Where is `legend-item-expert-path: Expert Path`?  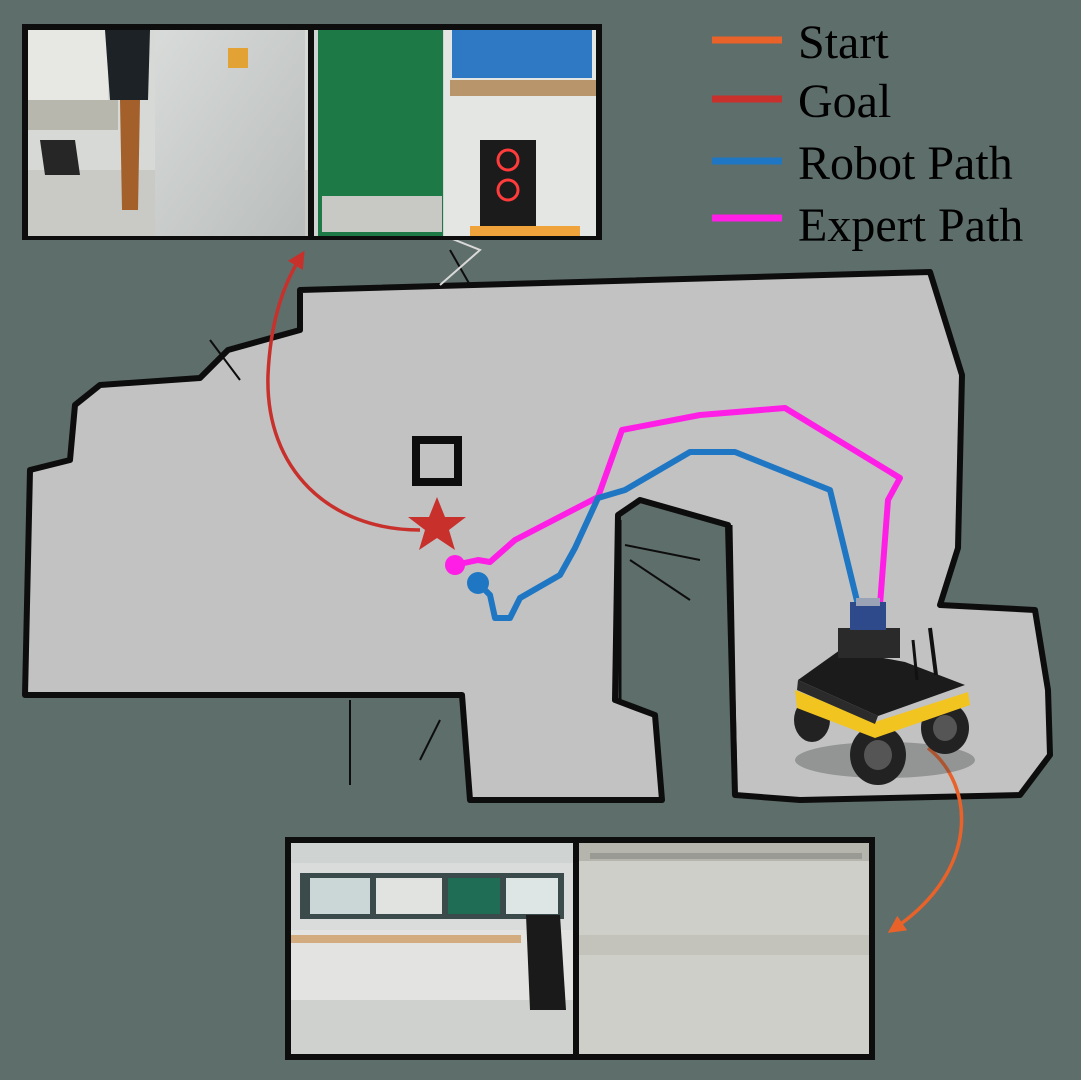
legend-item-expert-path: Expert Path is located at coordinates (867, 225).